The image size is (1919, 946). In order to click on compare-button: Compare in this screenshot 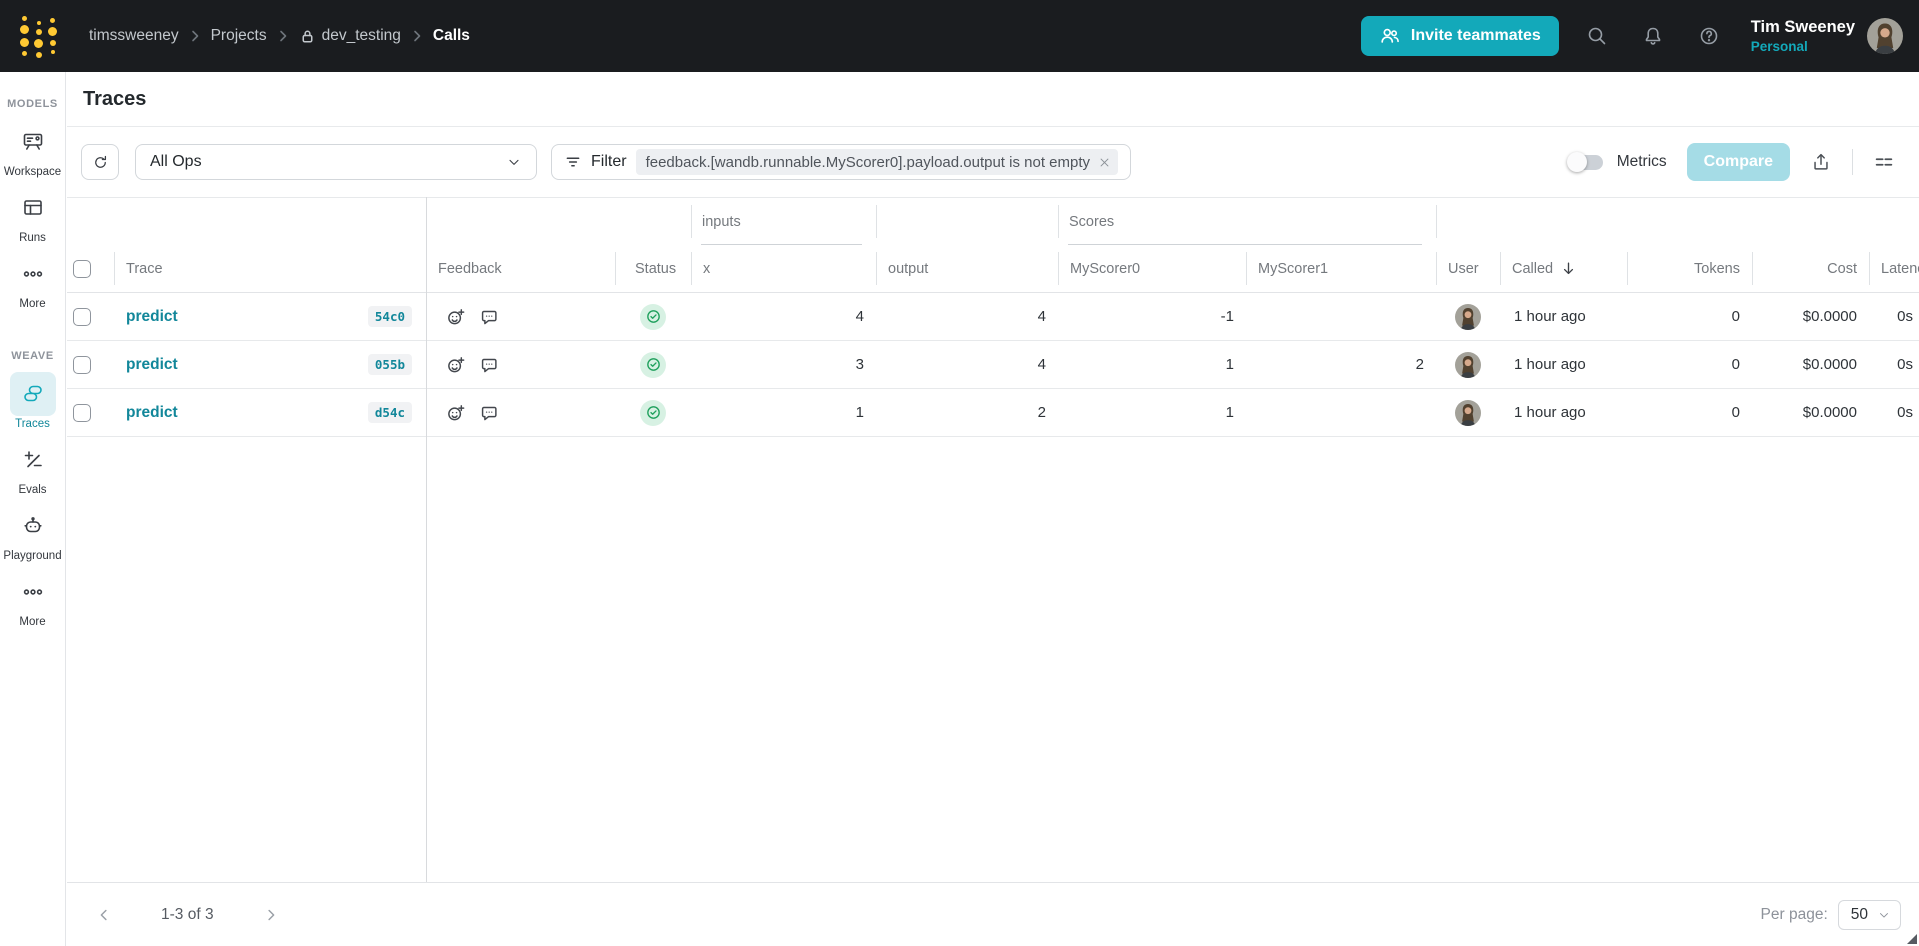, I will do `click(1738, 162)`.